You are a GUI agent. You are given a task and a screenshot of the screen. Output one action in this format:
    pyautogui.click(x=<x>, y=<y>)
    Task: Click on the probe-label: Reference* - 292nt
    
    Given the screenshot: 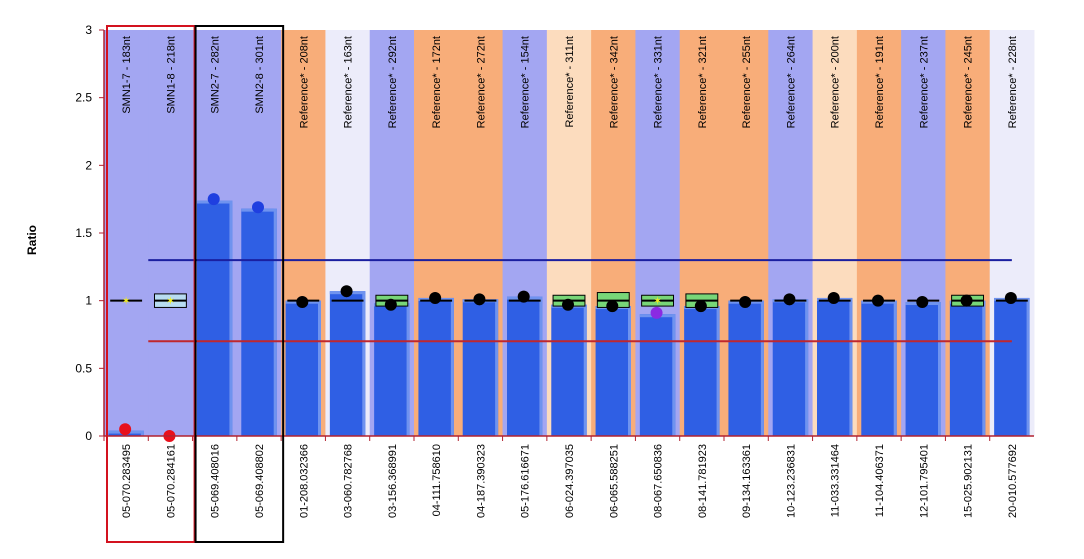 What is the action you would take?
    pyautogui.click(x=393, y=82)
    